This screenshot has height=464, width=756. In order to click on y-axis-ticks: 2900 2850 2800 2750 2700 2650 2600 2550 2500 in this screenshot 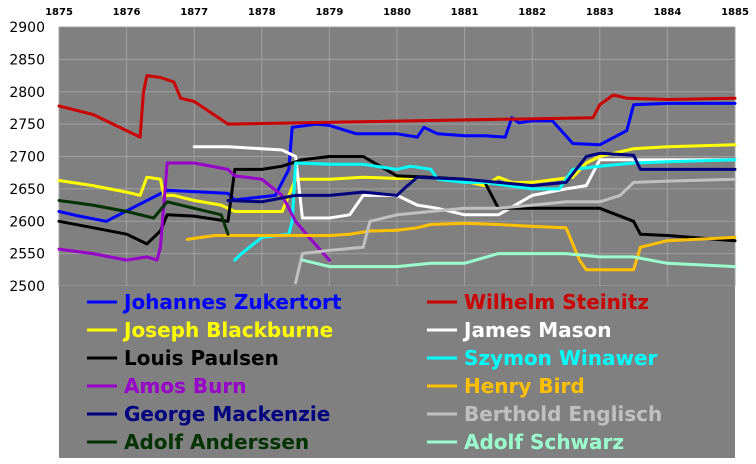, I will do `click(27, 157)`.